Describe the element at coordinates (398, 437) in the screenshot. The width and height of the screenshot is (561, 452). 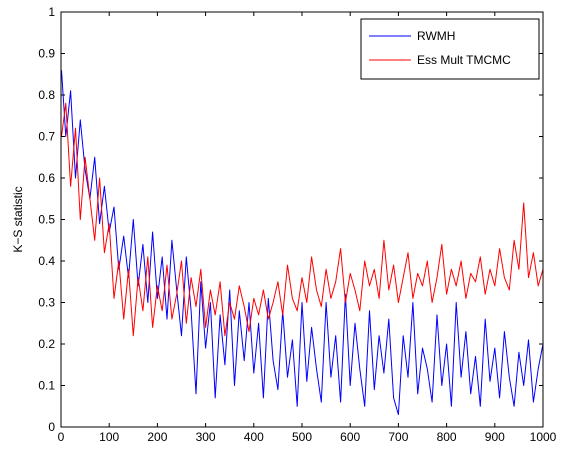
I see `x-tick-label: 700` at that location.